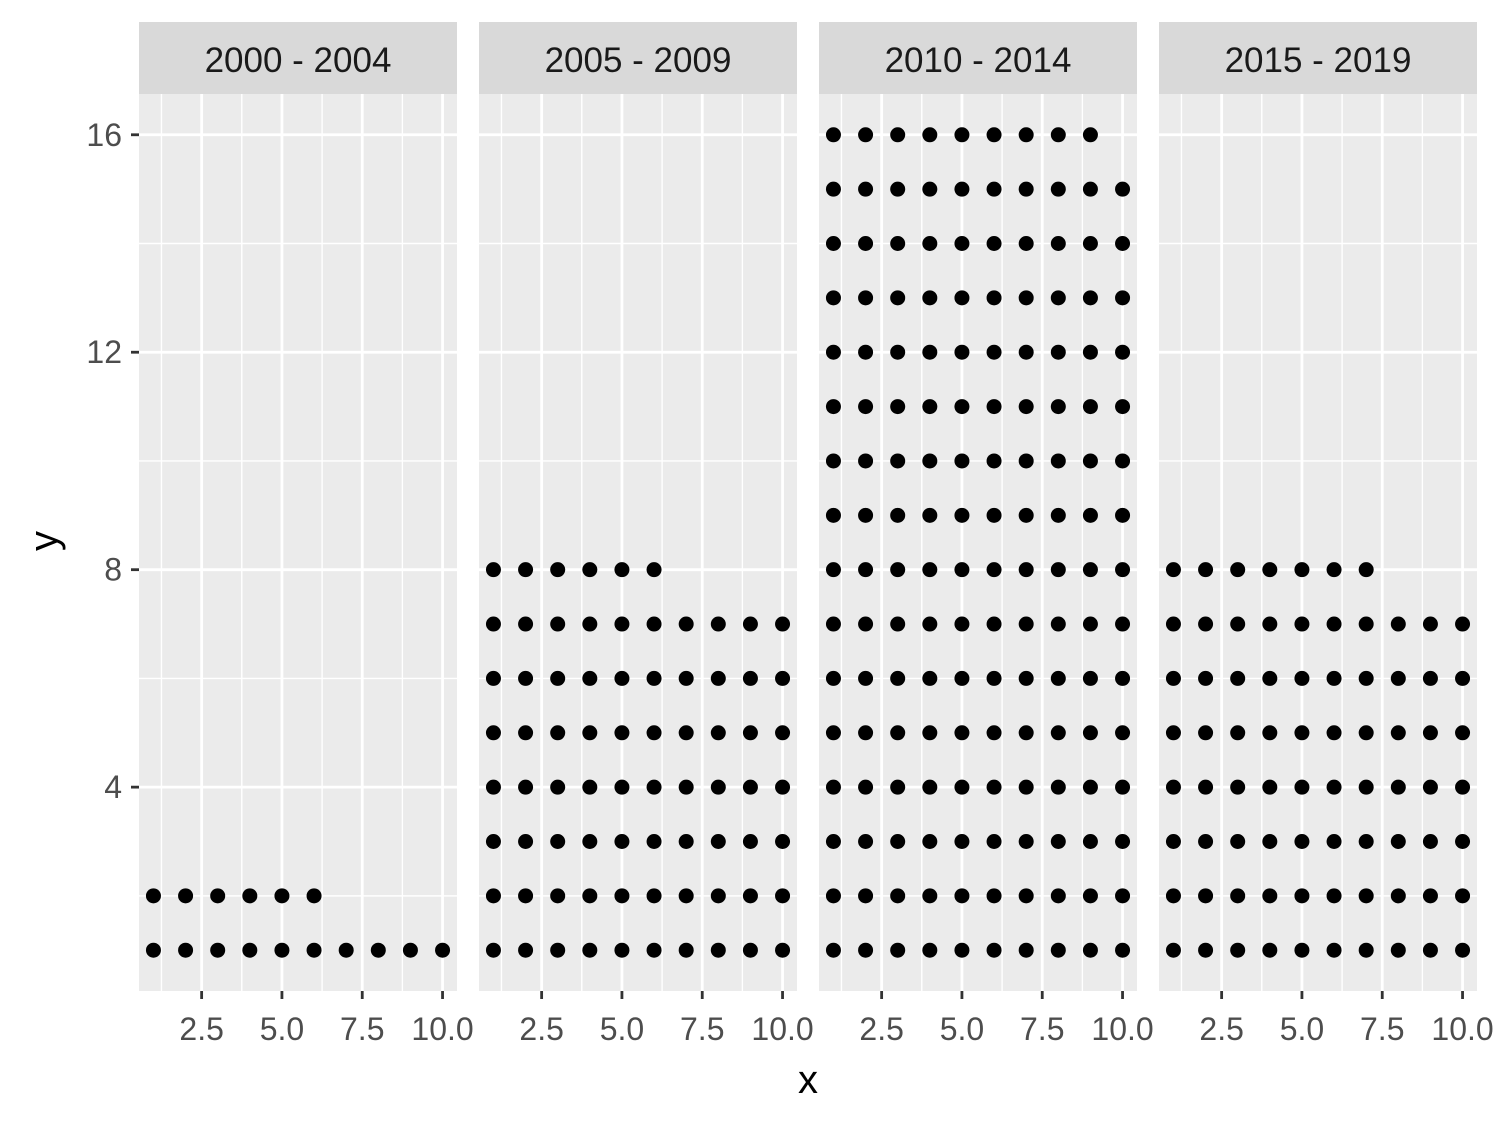 The height and width of the screenshot is (1125, 1500). I want to click on facet-strip, so click(978, 58).